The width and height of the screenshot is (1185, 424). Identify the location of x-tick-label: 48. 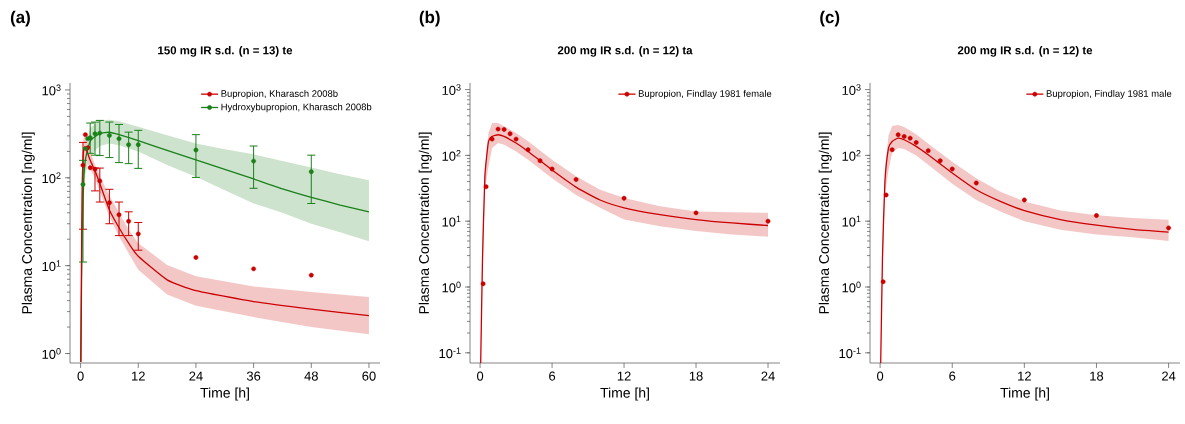
(311, 376).